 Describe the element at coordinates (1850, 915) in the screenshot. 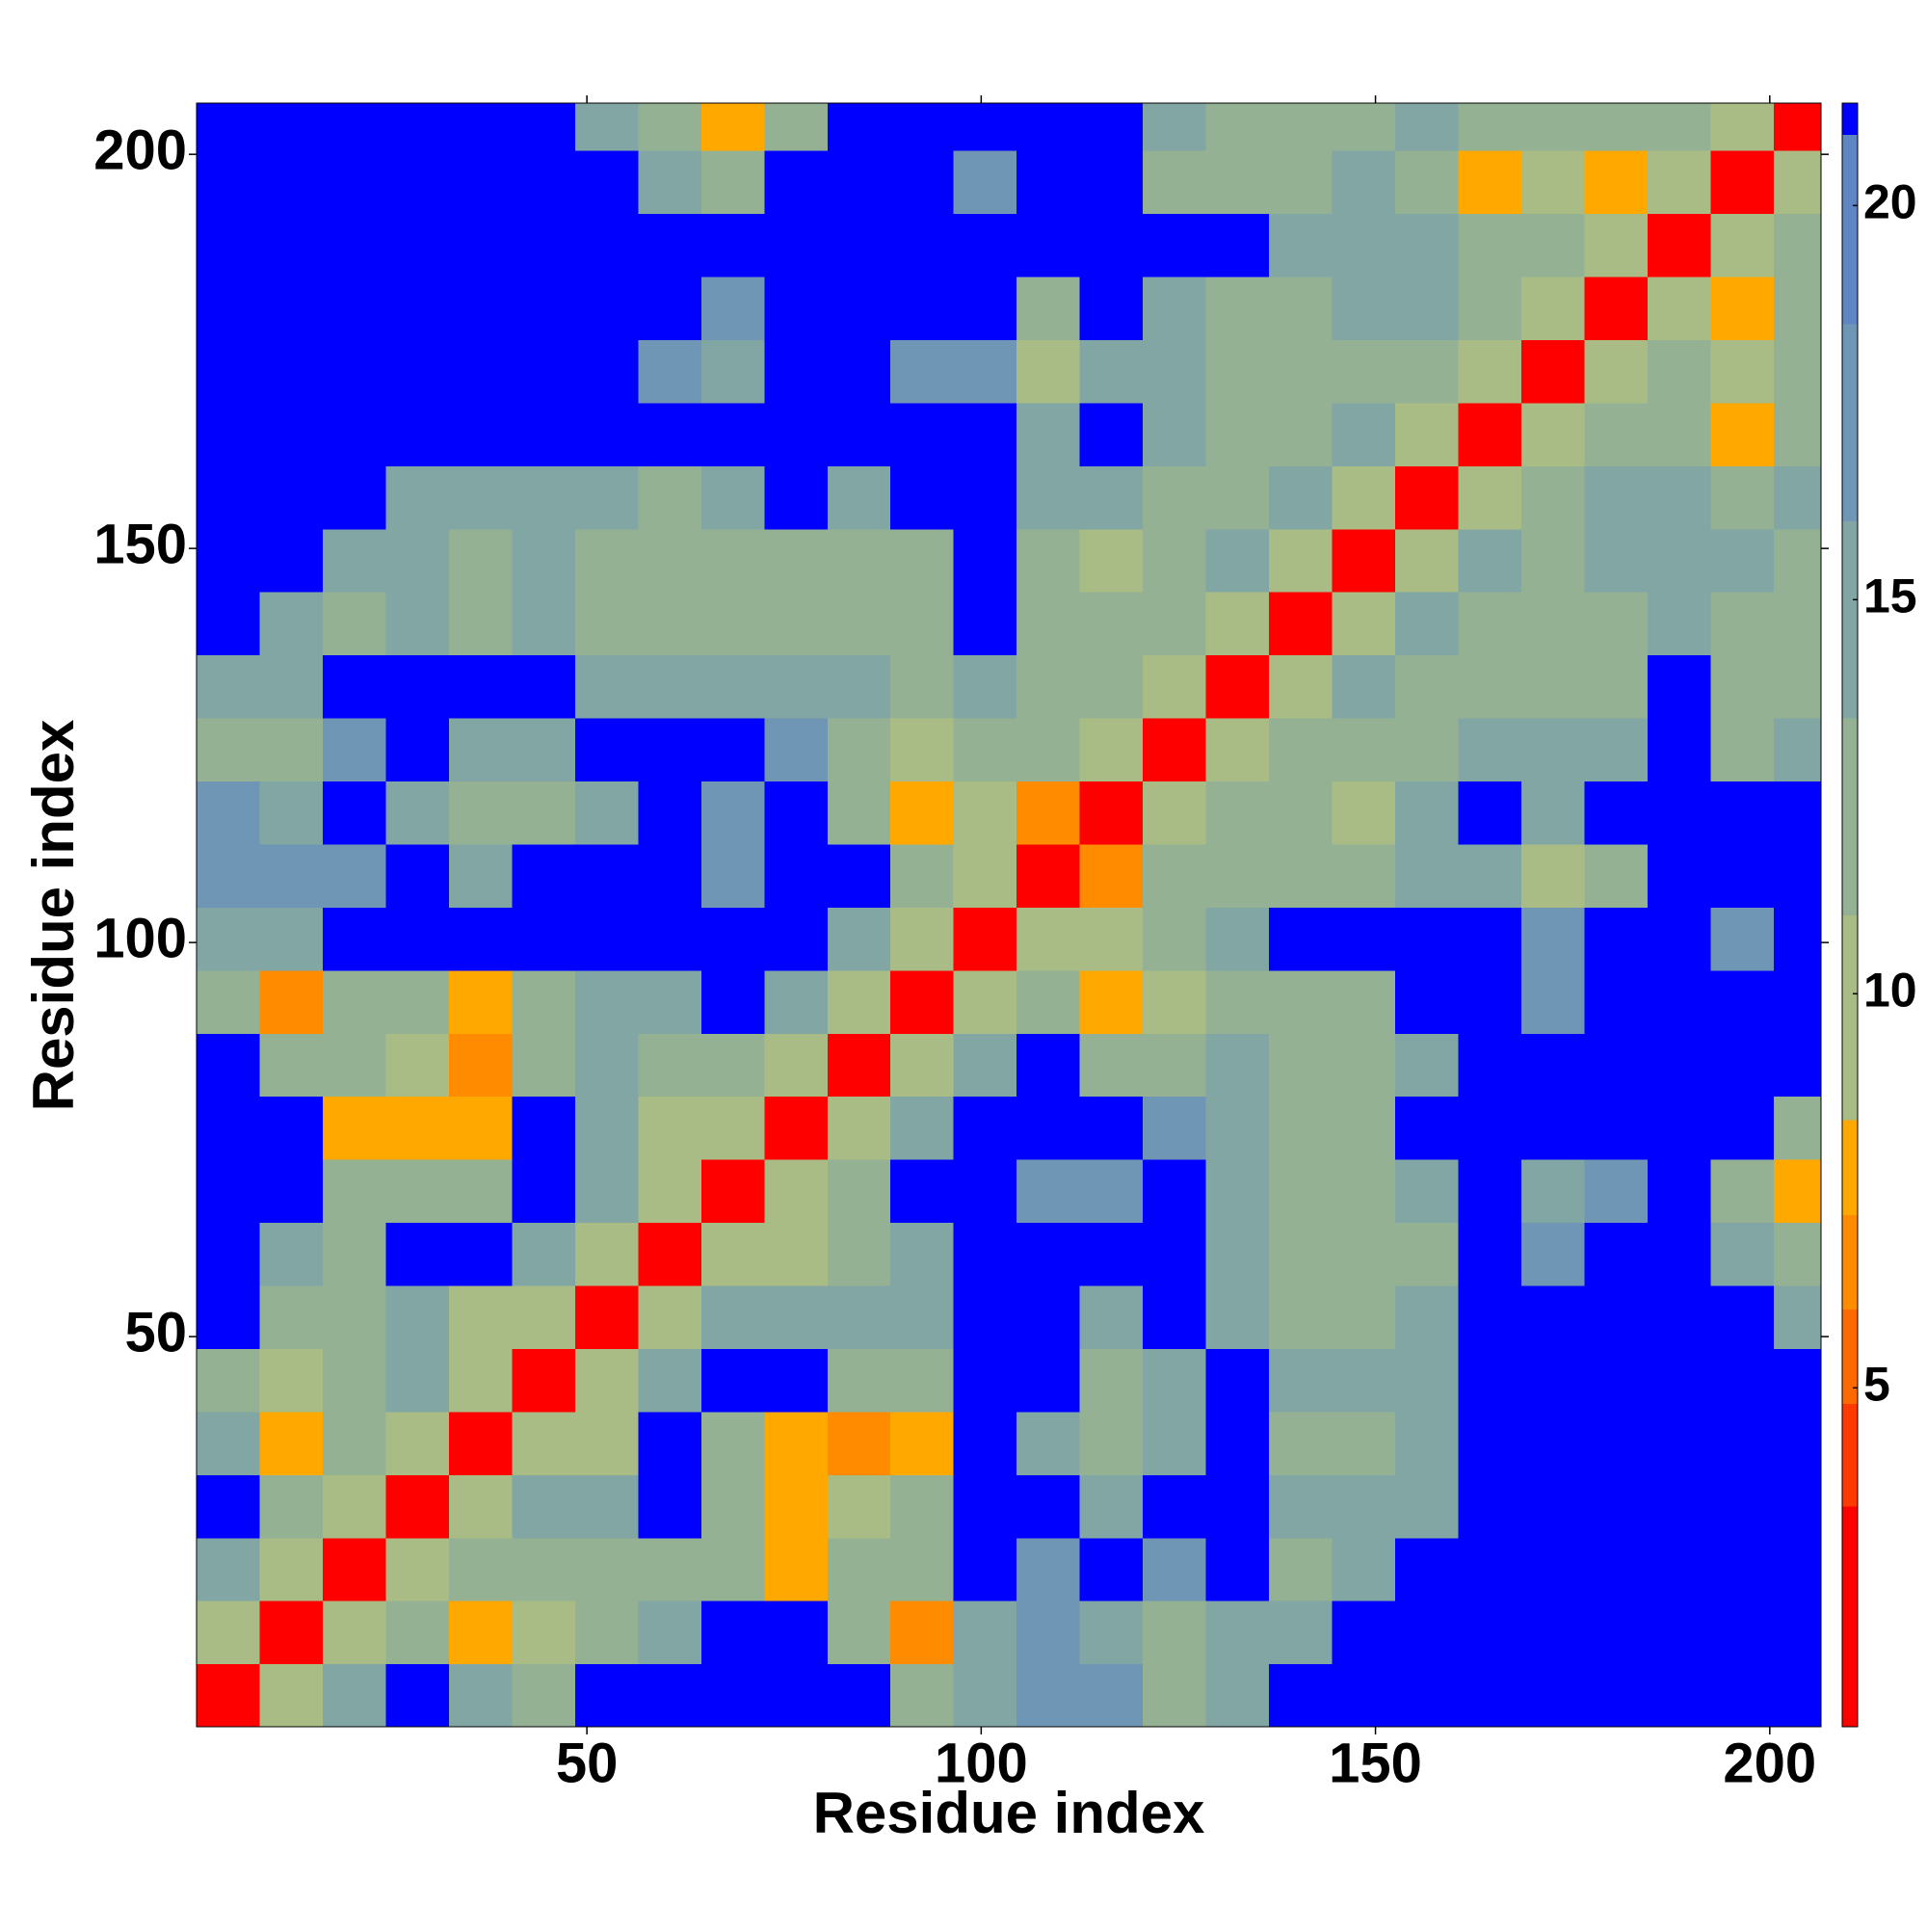

I see `colorbar-frame` at that location.